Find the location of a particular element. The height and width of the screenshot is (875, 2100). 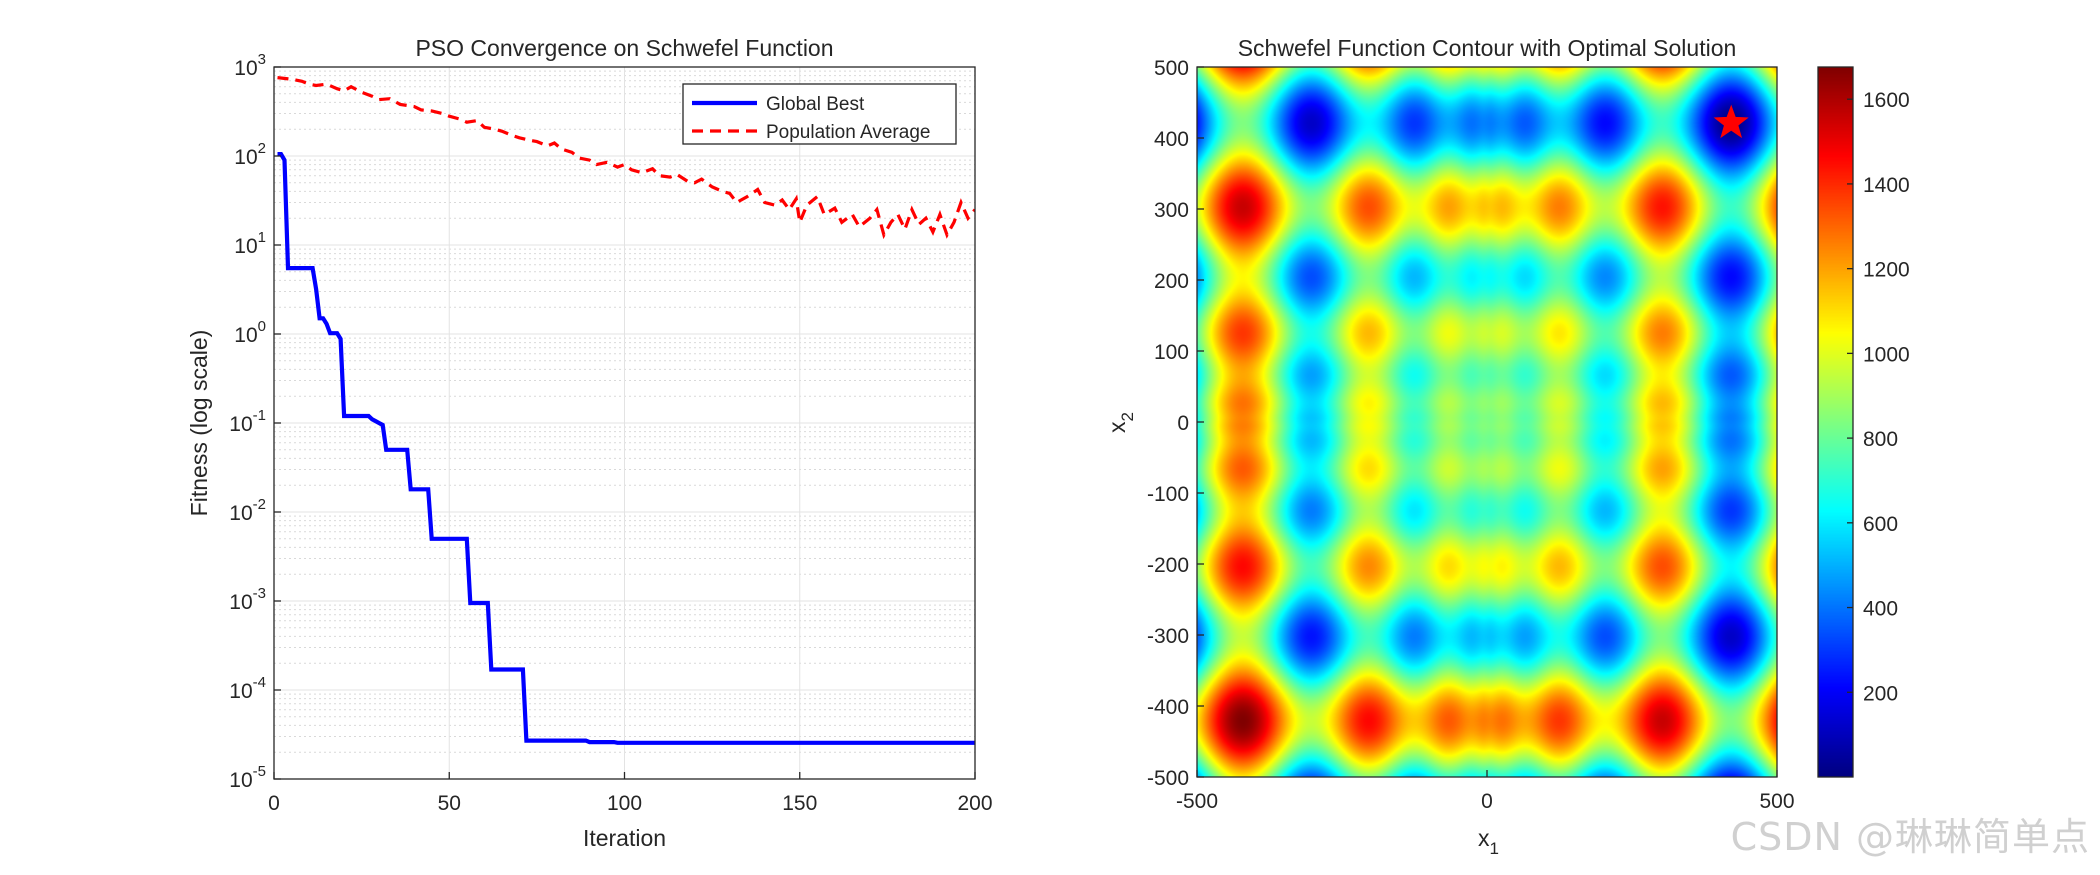

colorbar-tick-label: 1600 is located at coordinates (1886, 100).